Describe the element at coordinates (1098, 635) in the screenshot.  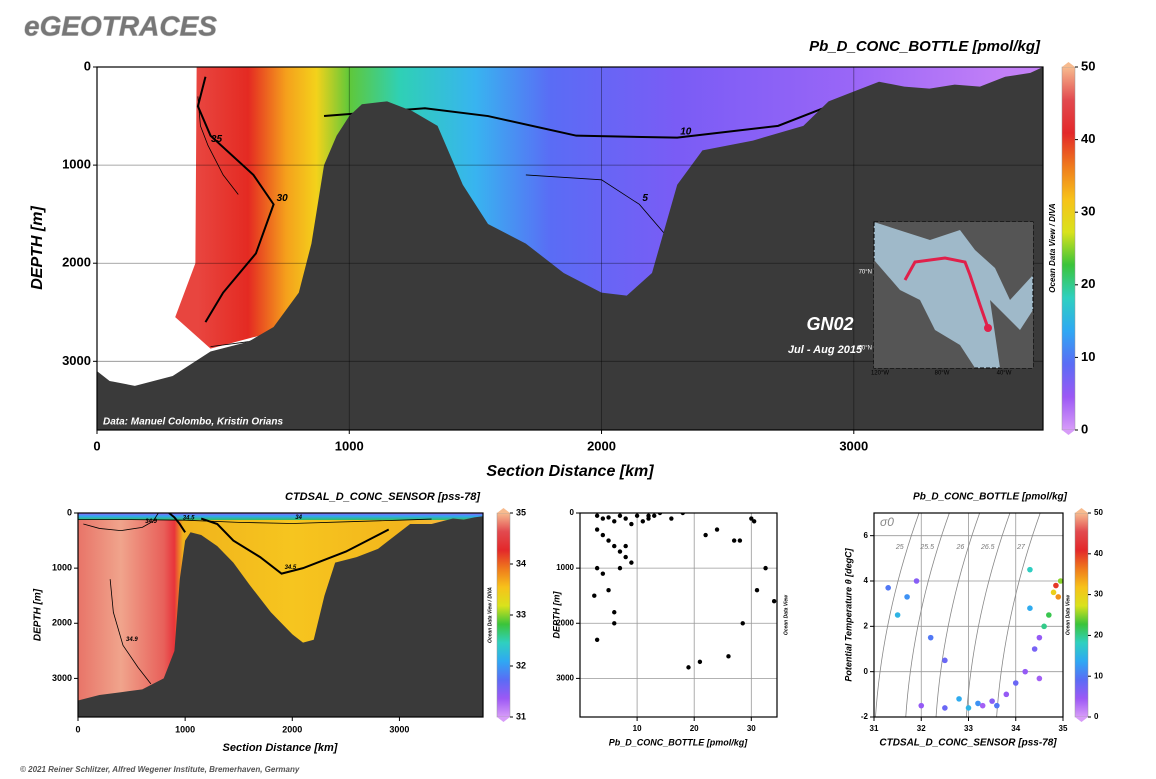
I see `colorbar-tick-label: 20` at that location.